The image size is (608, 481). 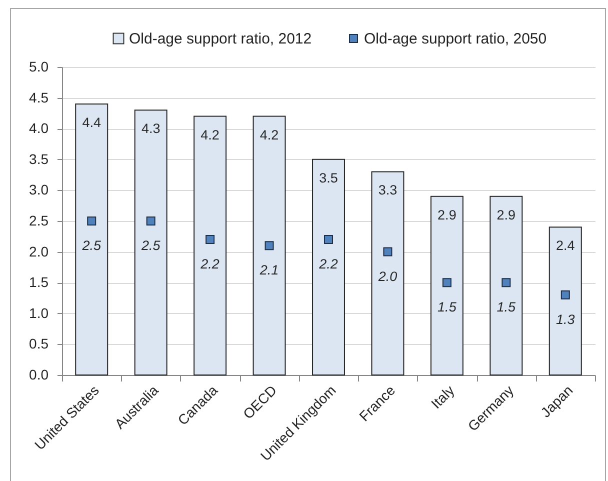 I want to click on y-tick-label: 2.5, so click(x=39, y=220).